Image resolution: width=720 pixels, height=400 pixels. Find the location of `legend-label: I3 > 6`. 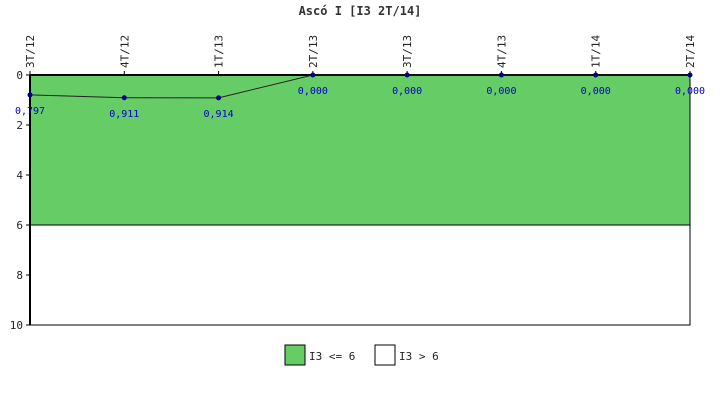

legend-label: I3 > 6 is located at coordinates (419, 356).